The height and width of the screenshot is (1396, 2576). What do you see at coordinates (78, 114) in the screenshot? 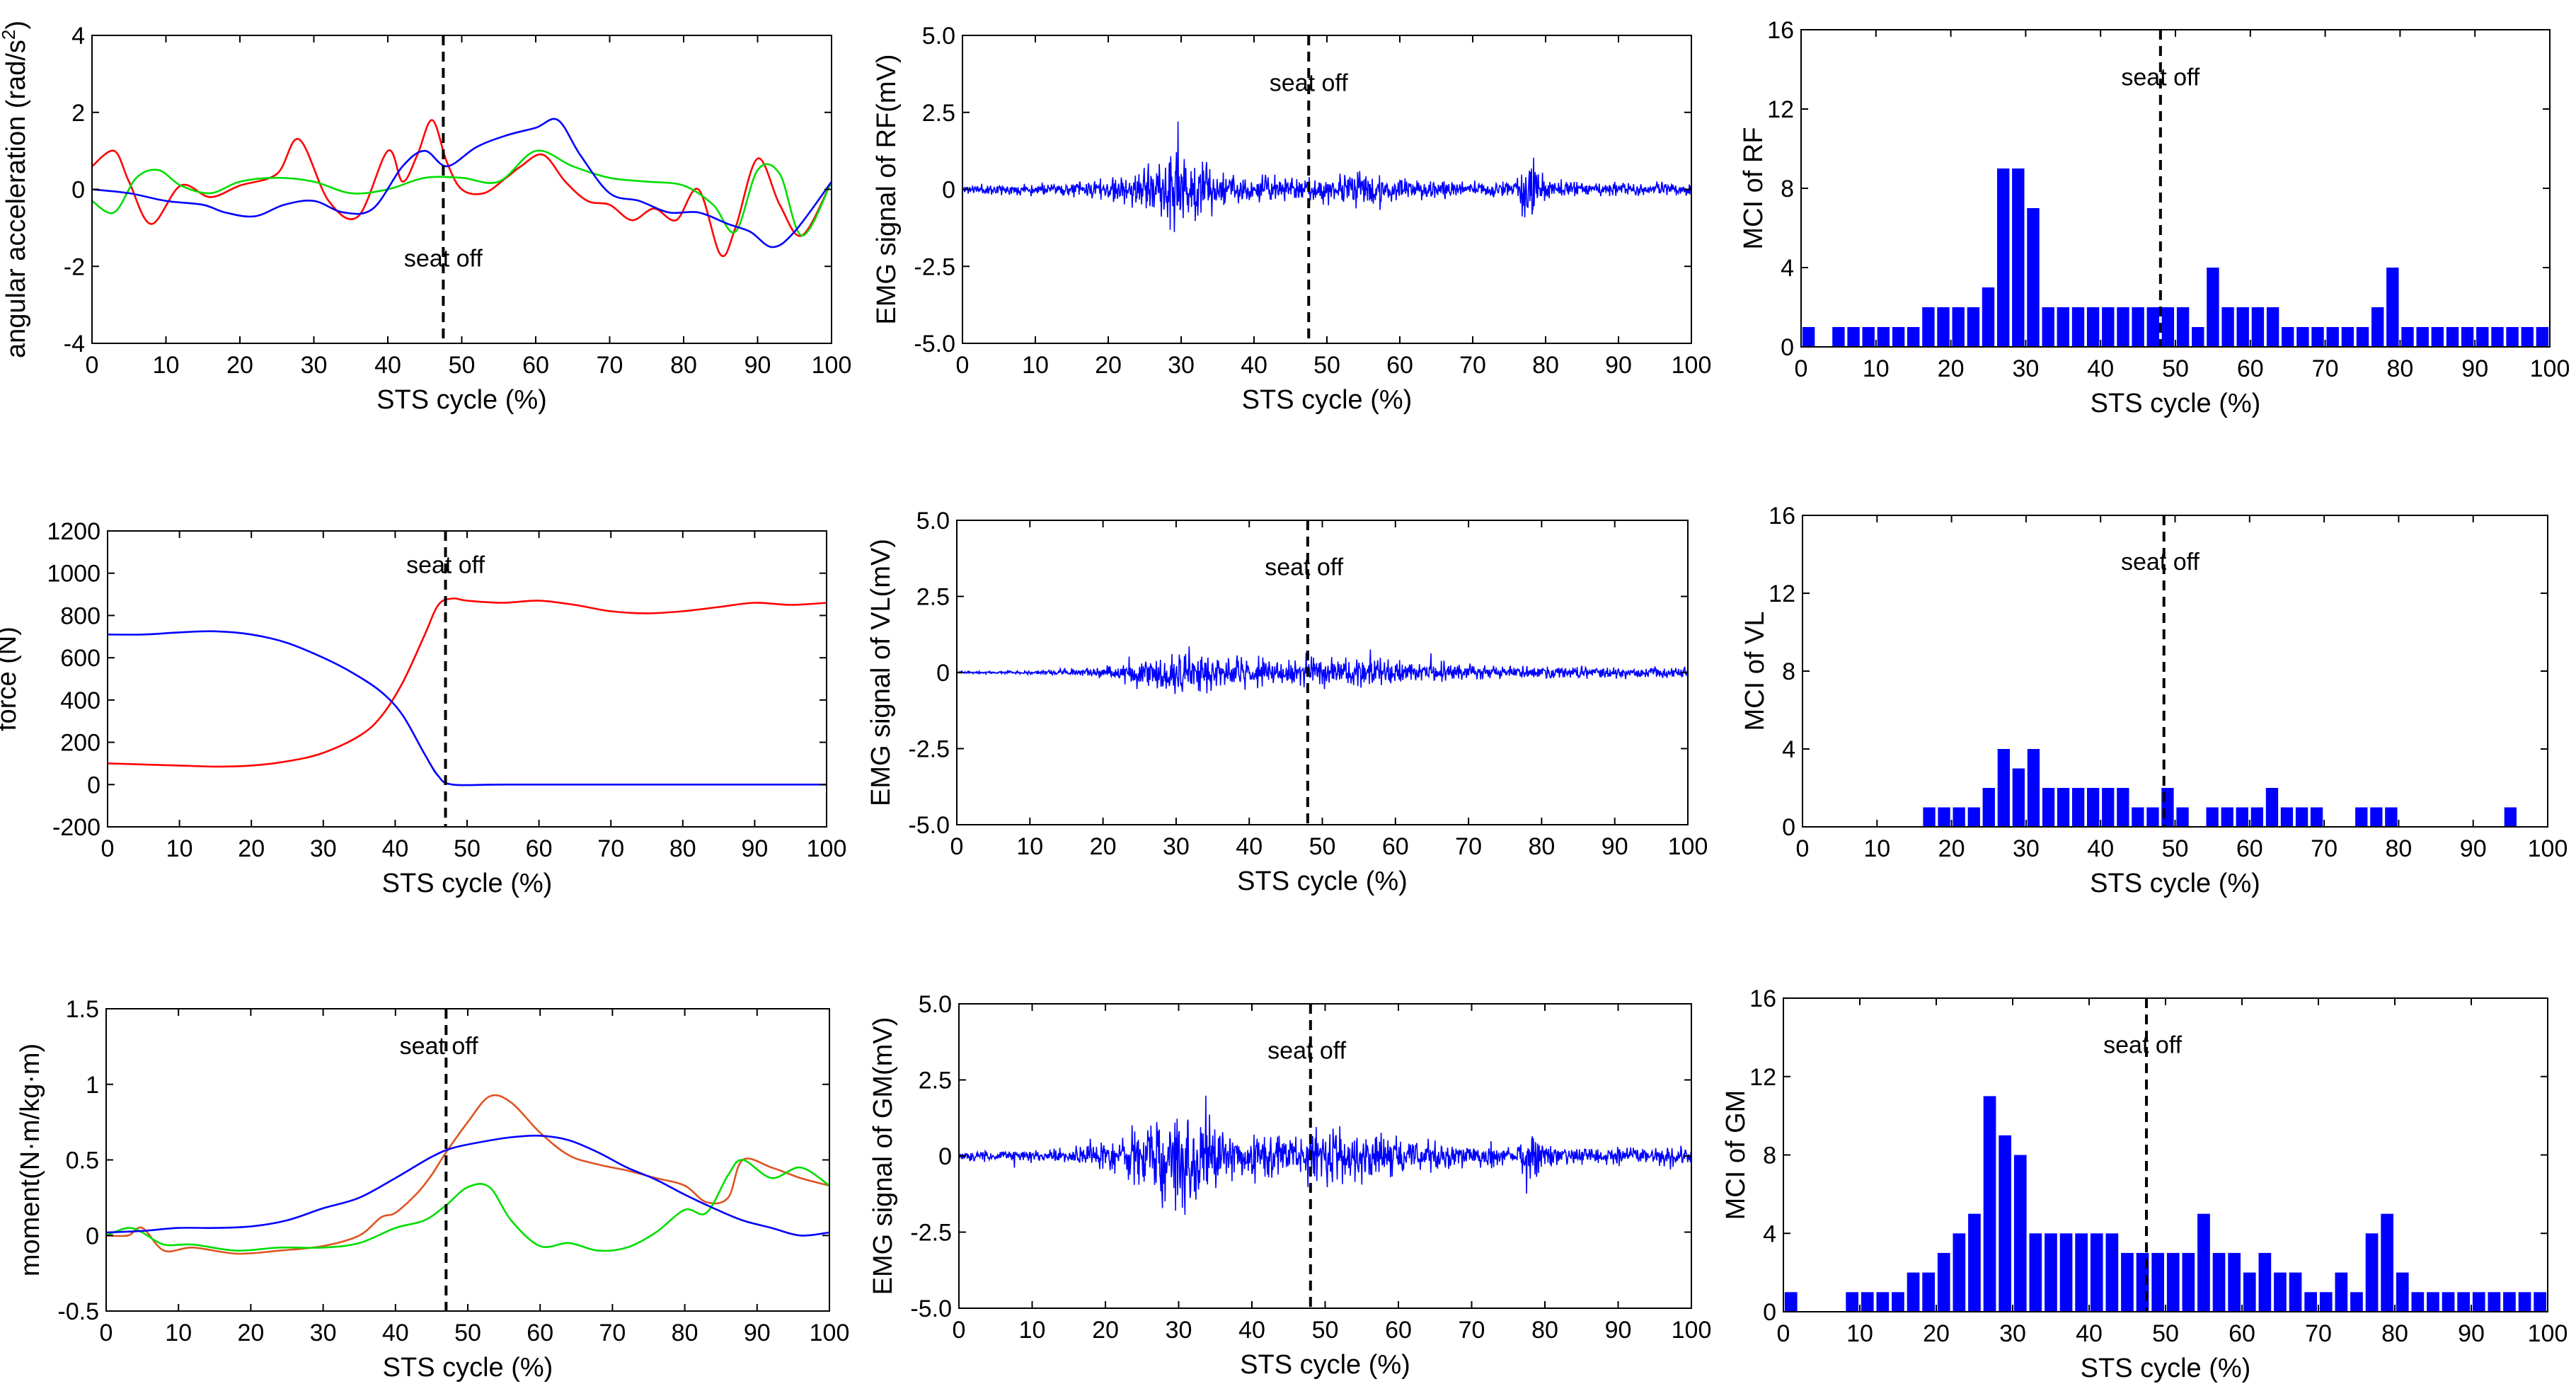
I see `y-tick-label: 2` at bounding box center [78, 114].